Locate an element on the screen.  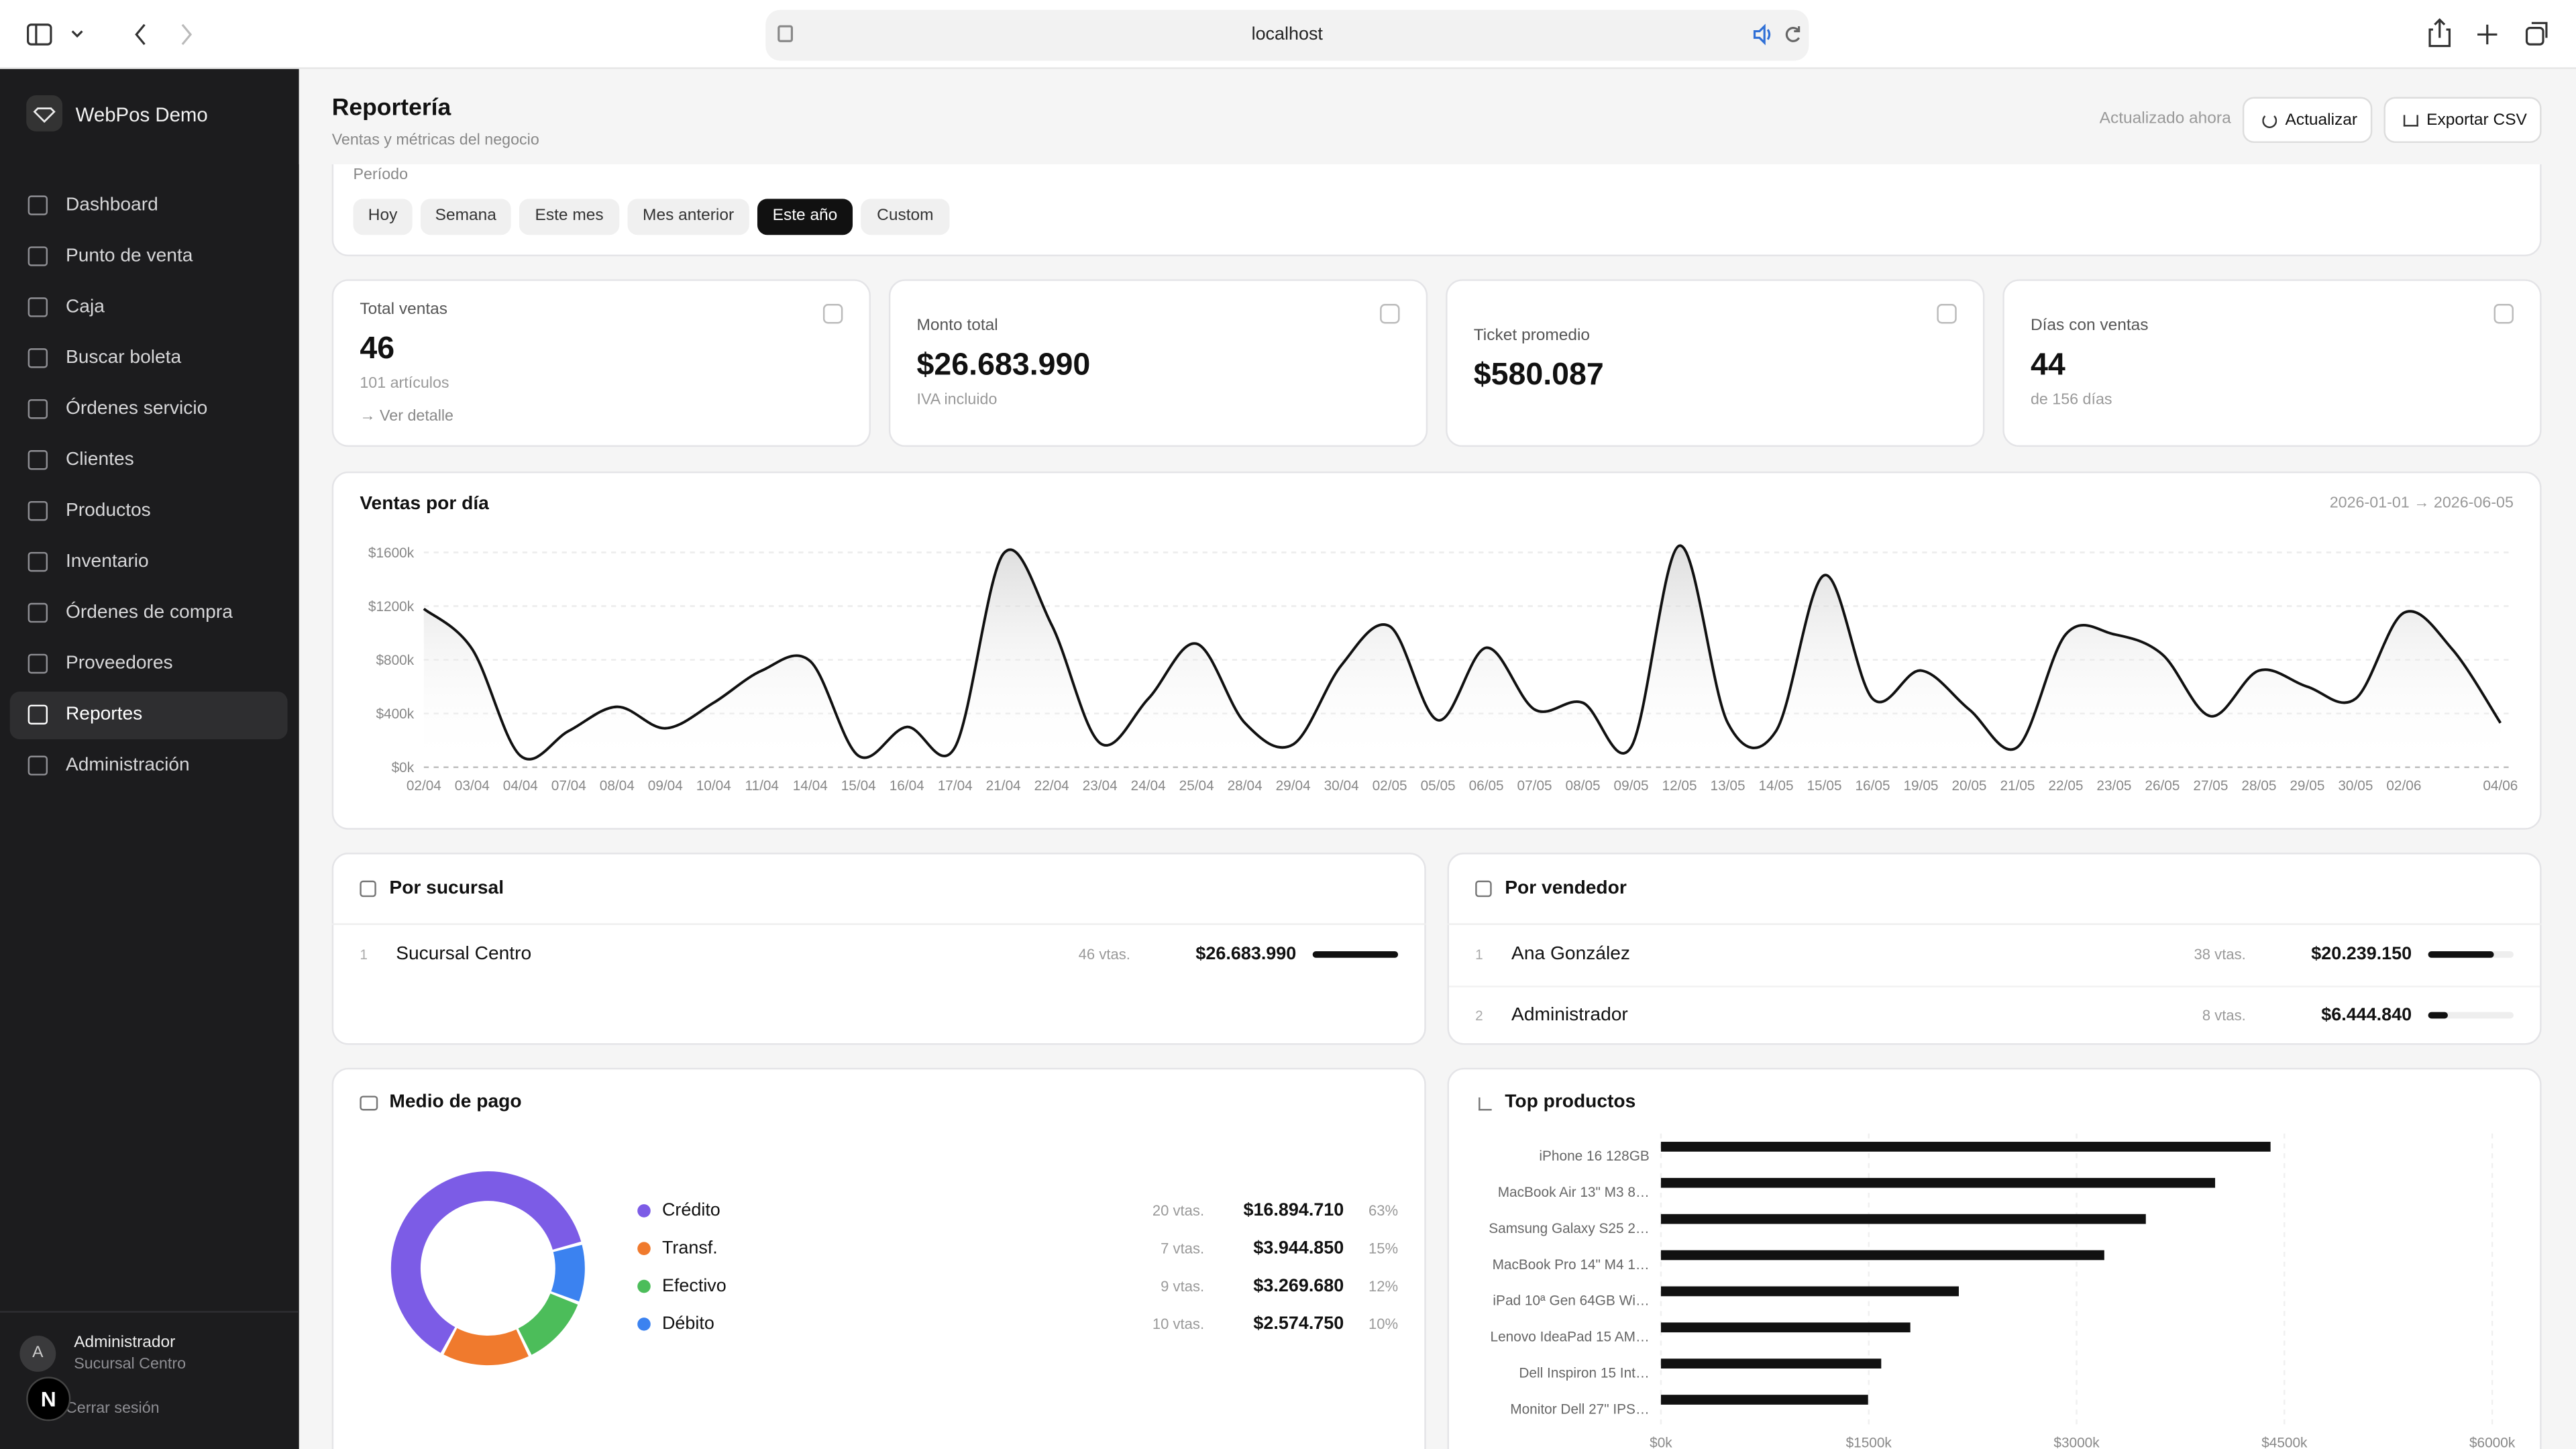
page-subtitle: Ventas y métricas del negocio is located at coordinates (435, 140).